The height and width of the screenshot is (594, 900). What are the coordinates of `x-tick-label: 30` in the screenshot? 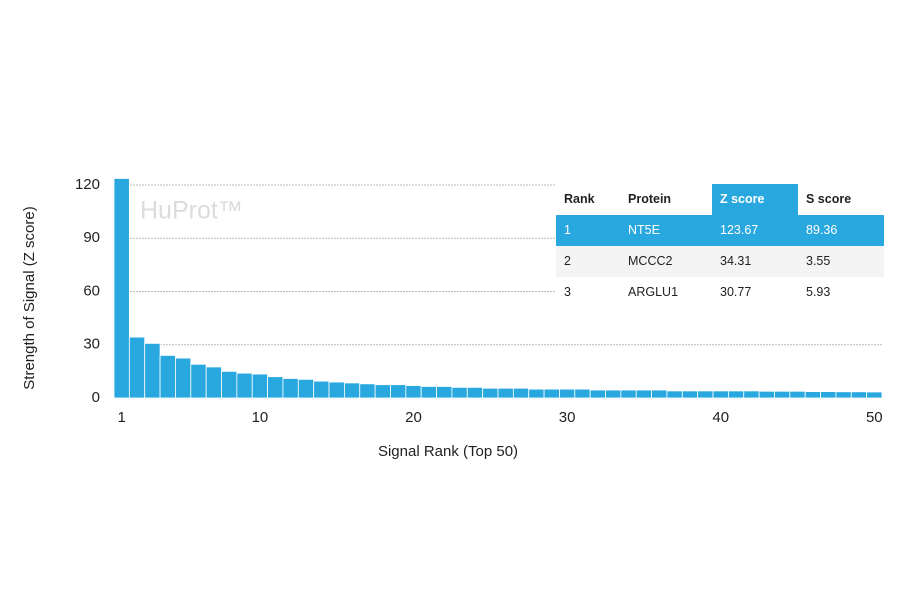 It's located at (567, 417).